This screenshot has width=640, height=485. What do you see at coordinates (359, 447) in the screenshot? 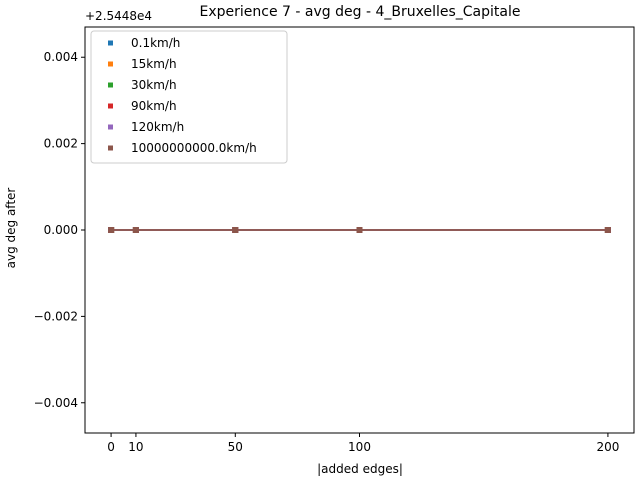
I see `x-tick-label: 100` at bounding box center [359, 447].